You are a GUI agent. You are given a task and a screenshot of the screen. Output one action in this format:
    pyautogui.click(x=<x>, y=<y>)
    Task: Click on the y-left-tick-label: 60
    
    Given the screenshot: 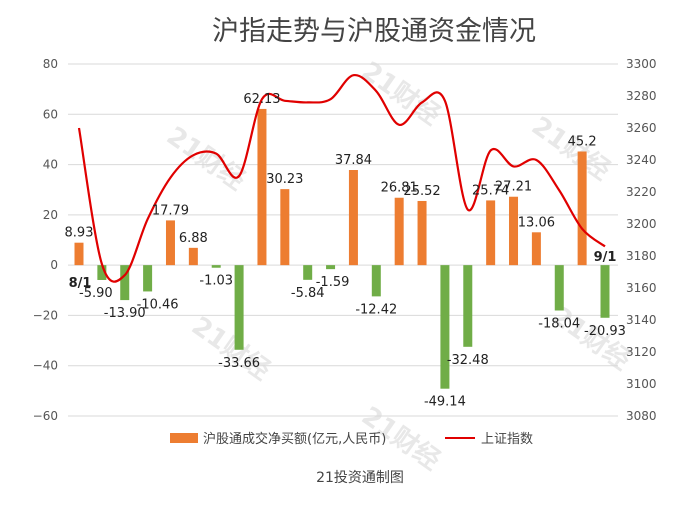 What is the action you would take?
    pyautogui.click(x=50, y=114)
    